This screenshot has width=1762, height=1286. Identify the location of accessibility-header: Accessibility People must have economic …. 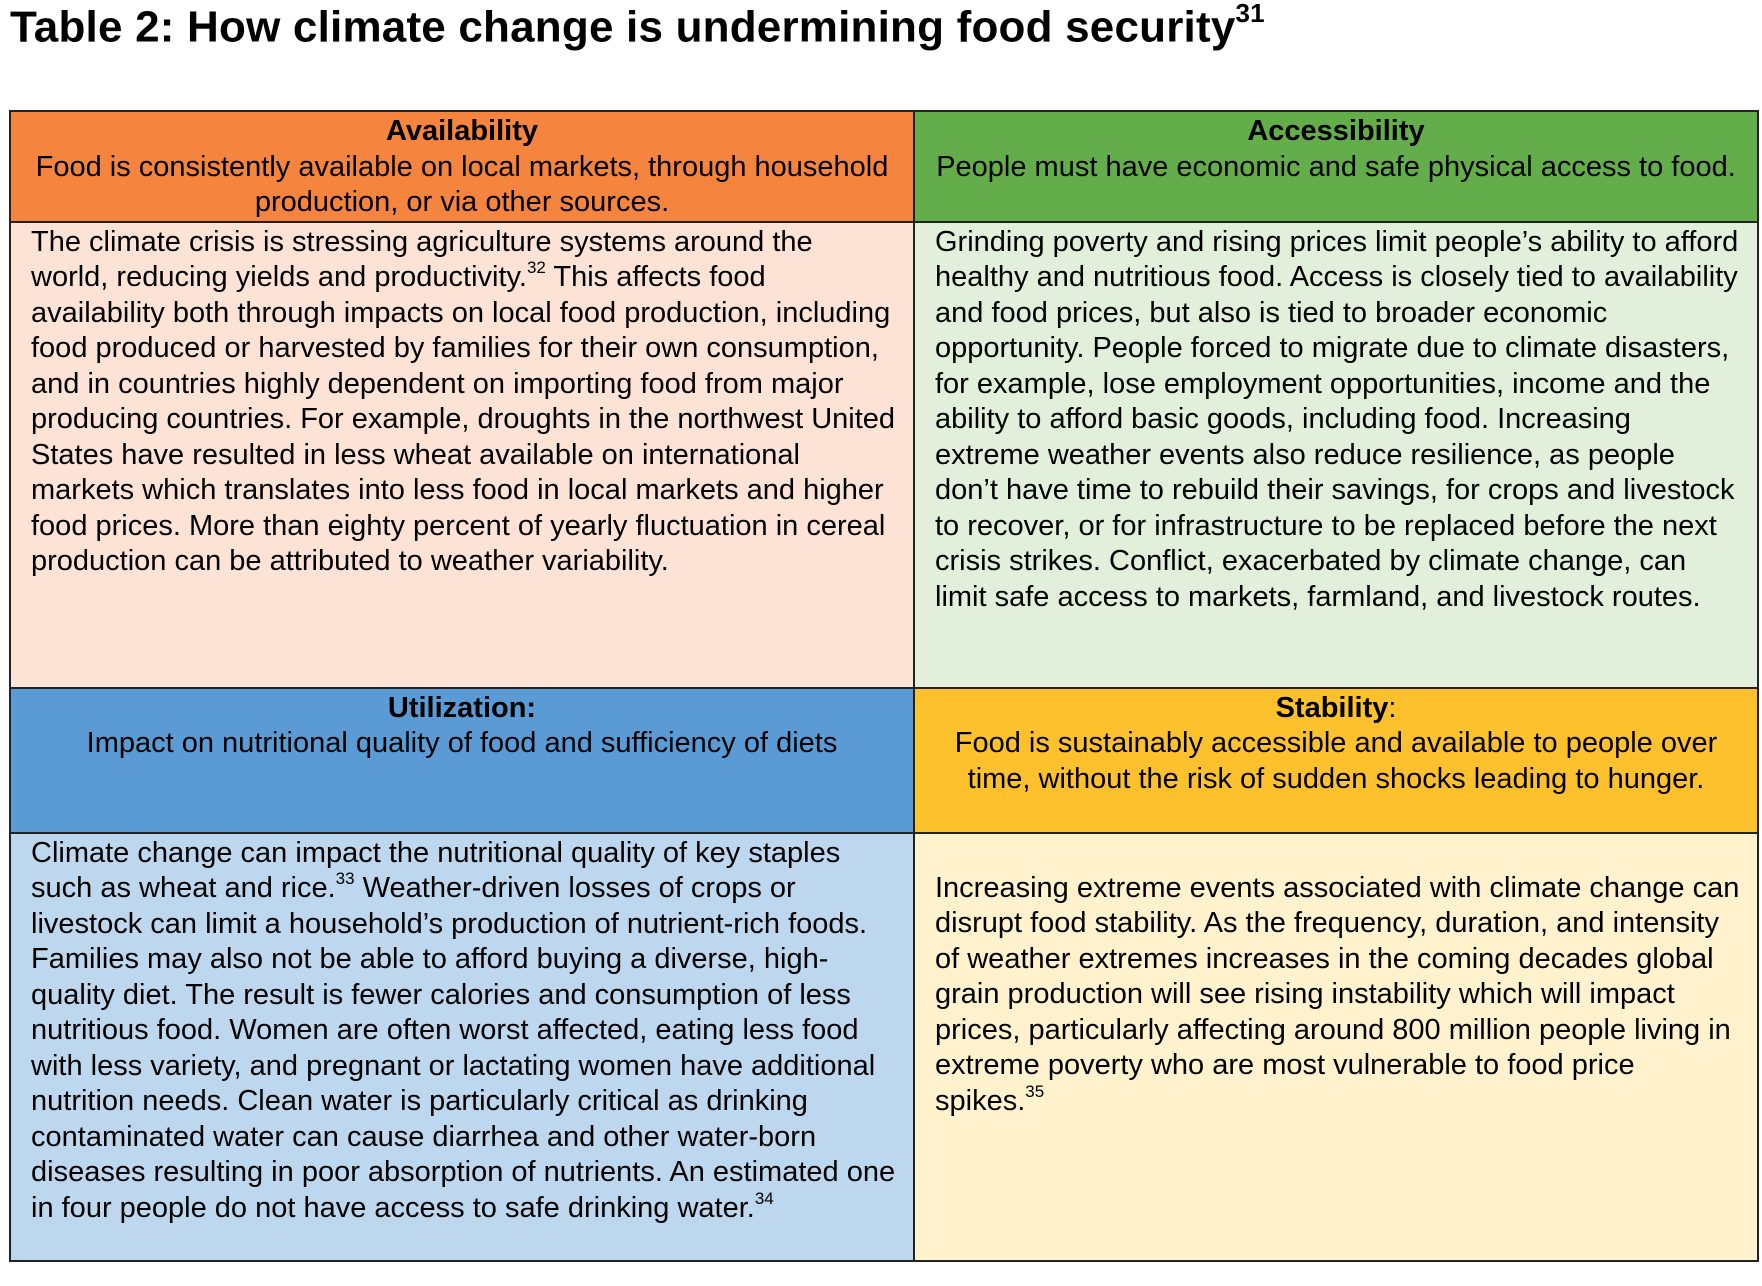
(1336, 166).